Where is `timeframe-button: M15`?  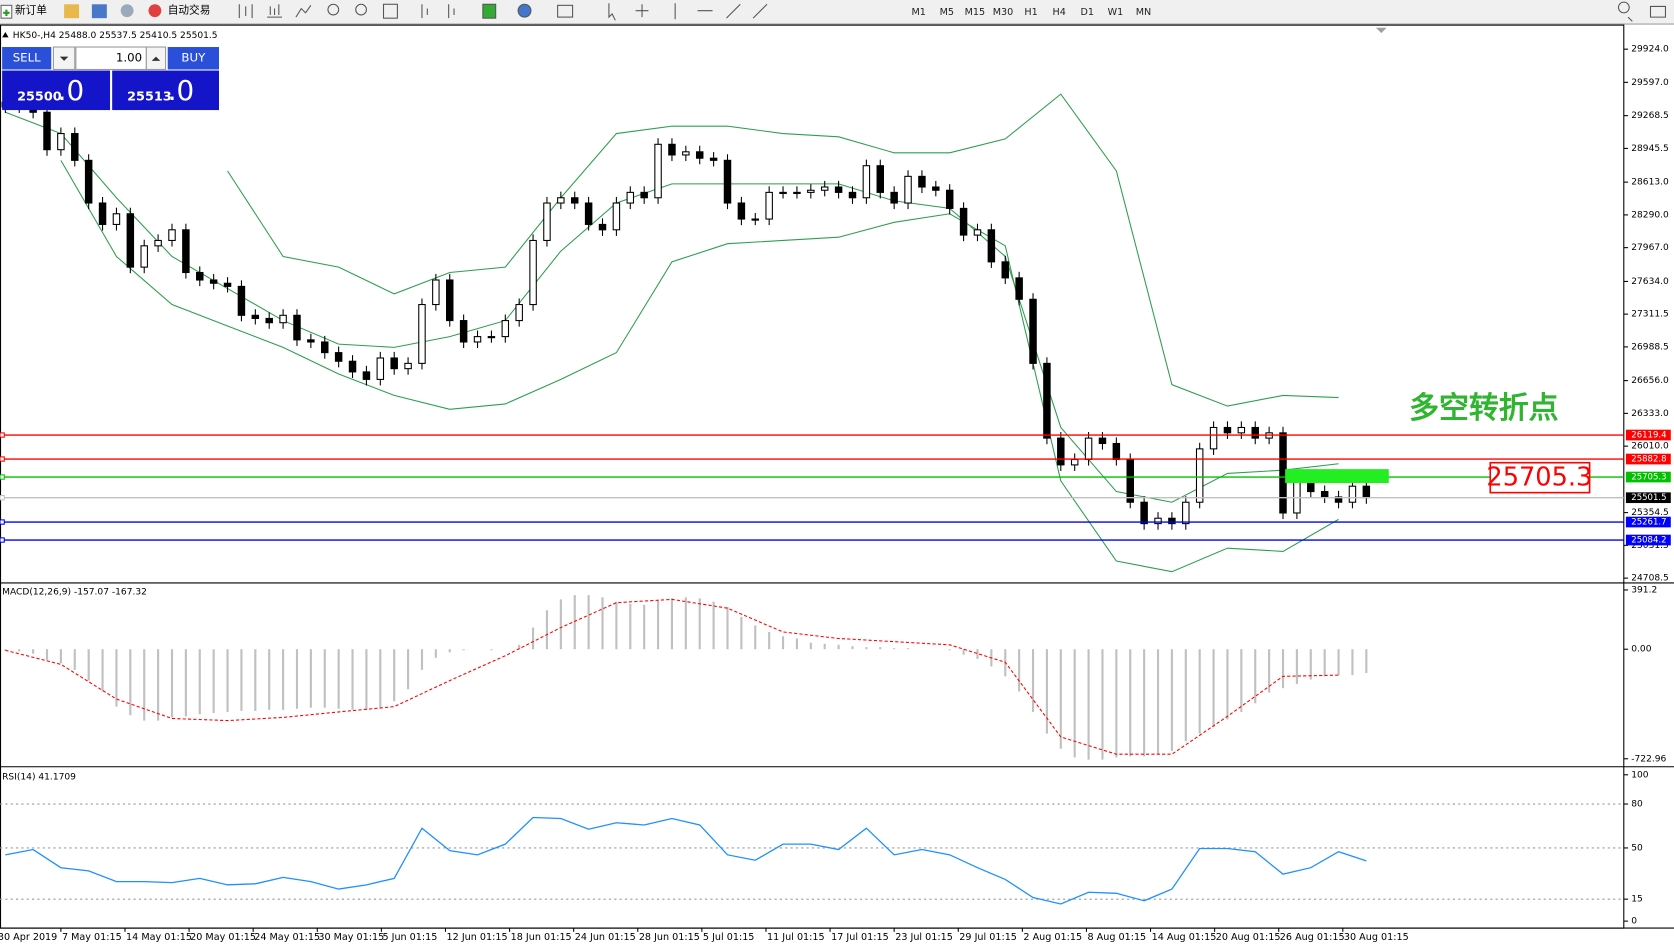
timeframe-button: M15 is located at coordinates (975, 12).